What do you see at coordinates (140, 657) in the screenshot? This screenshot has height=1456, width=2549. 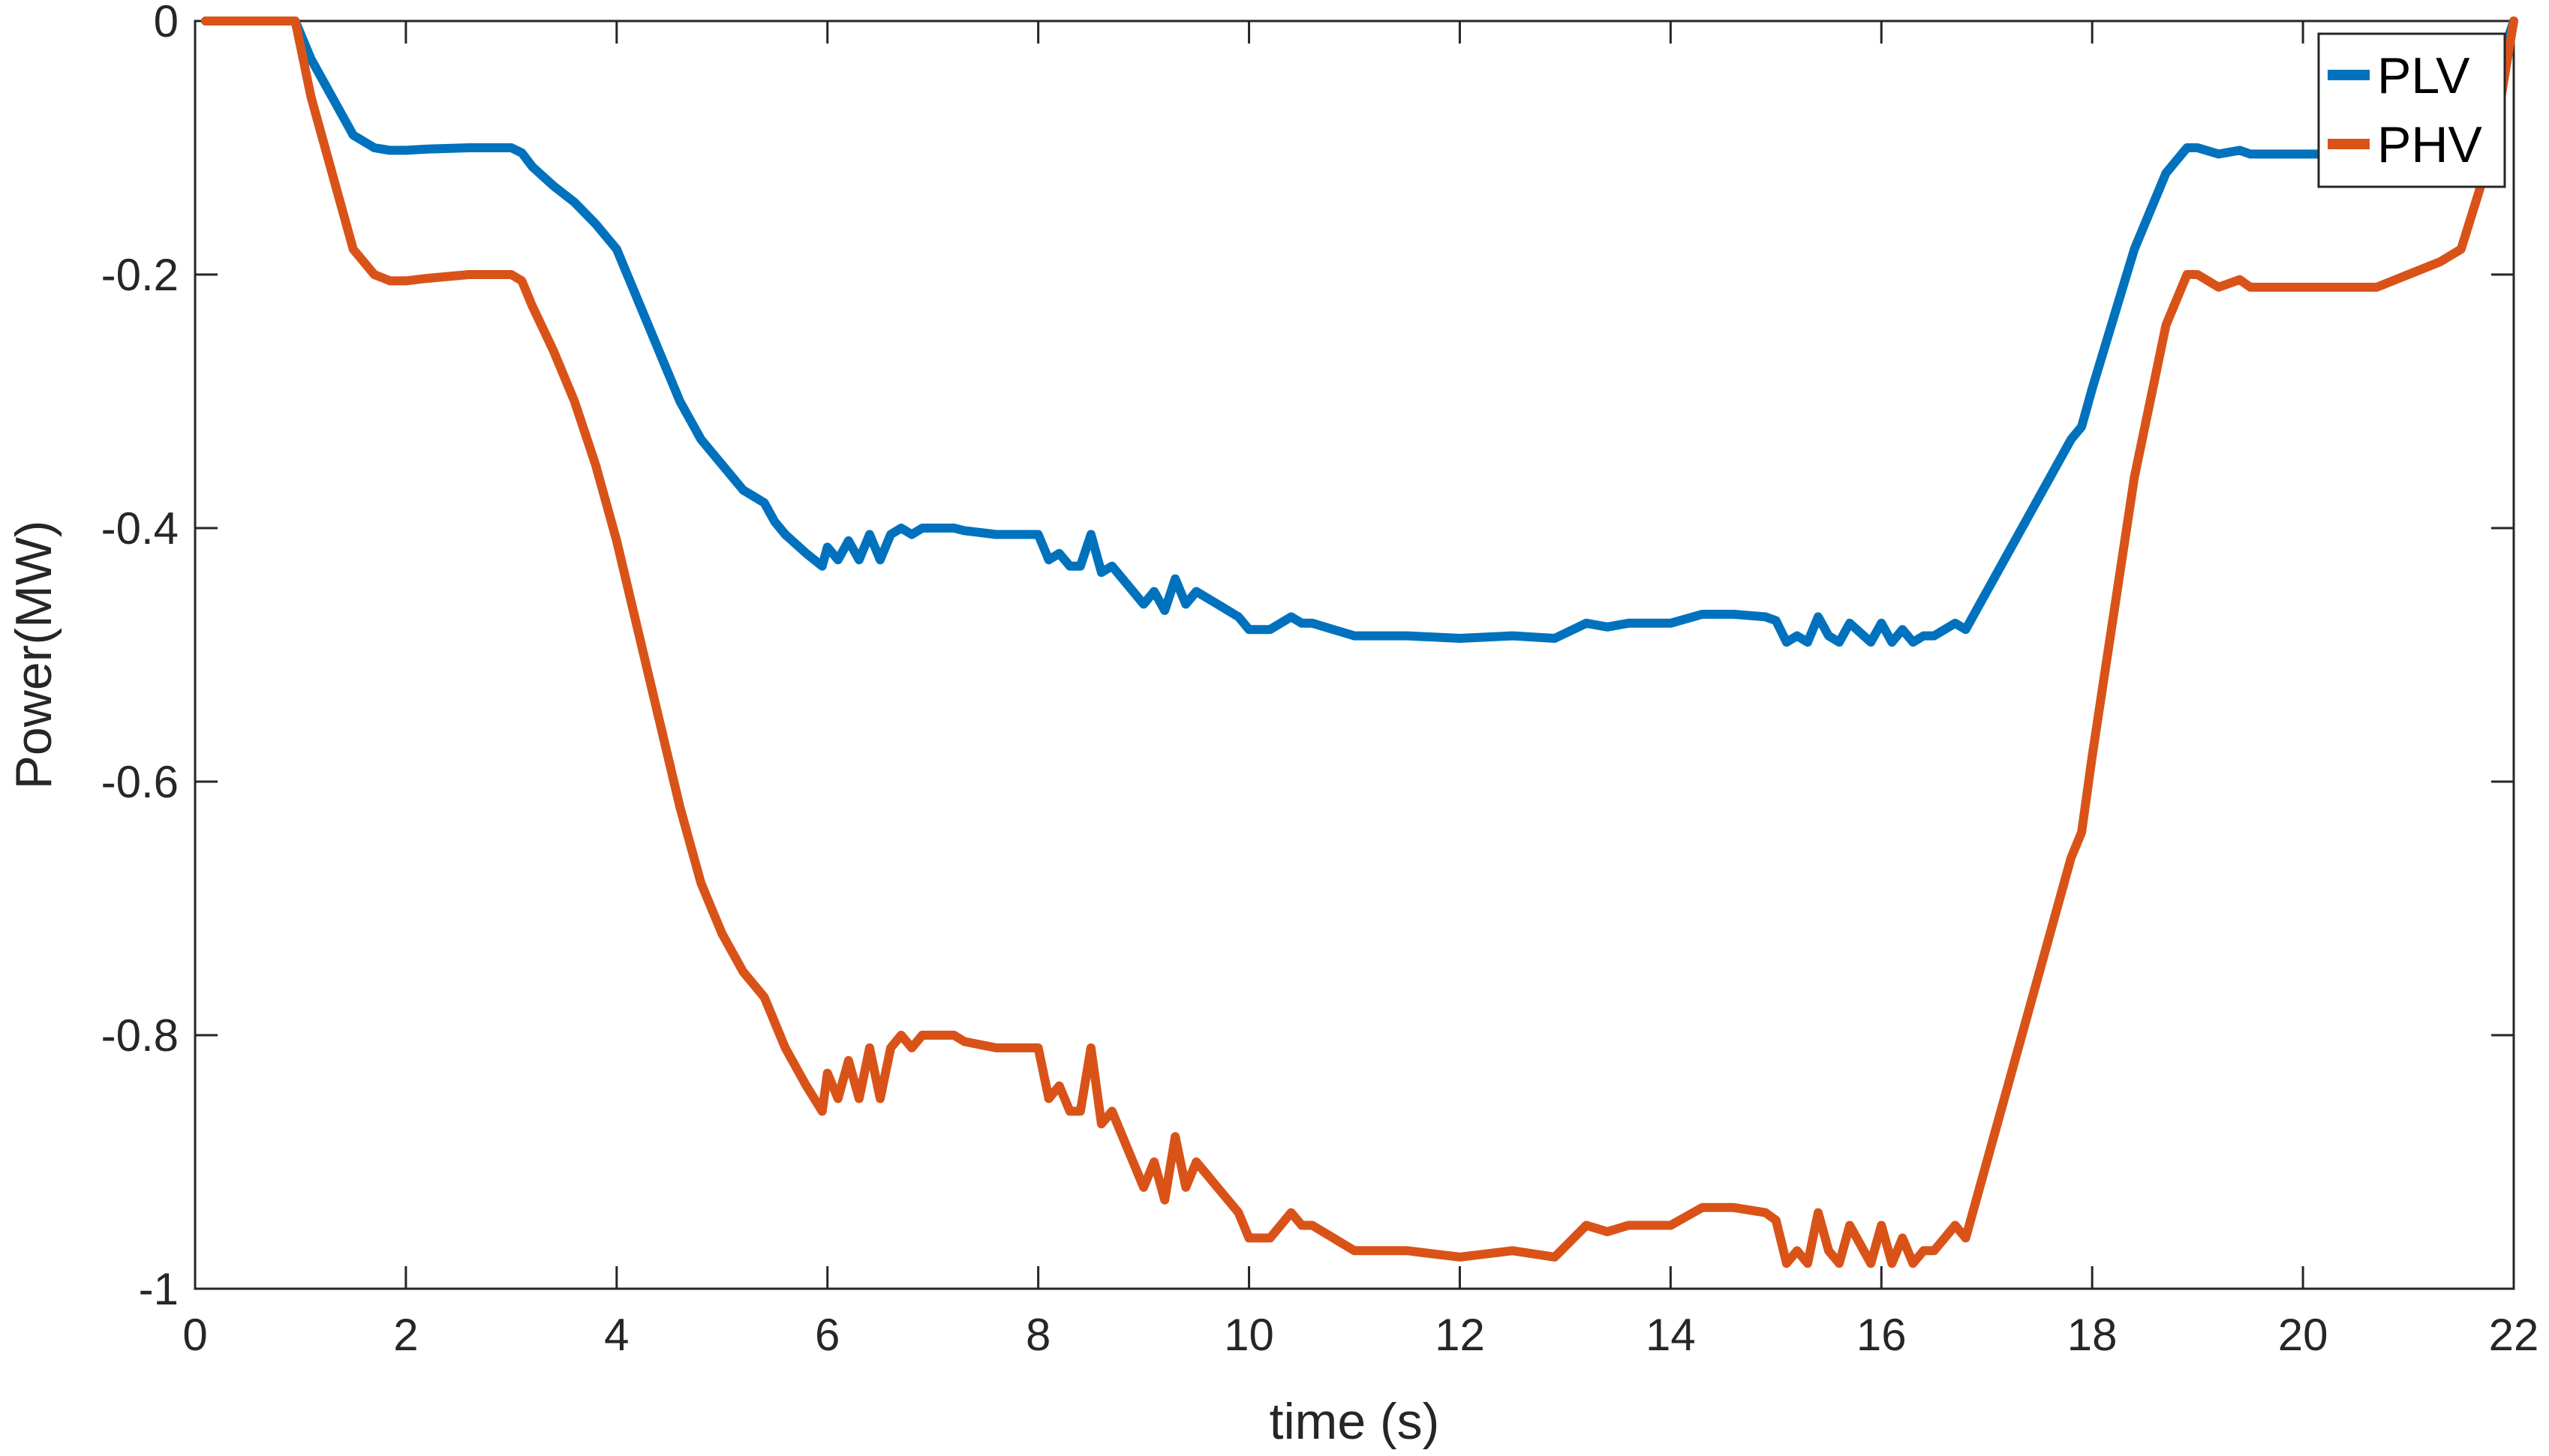 I see `y-tick-labels: 0 -0.2 -0.4 -0.6 -0.8 -1` at bounding box center [140, 657].